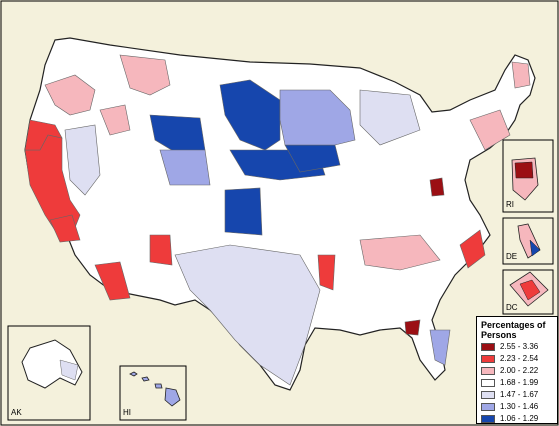  I want to click on region-california-south-red, so click(65, 228).